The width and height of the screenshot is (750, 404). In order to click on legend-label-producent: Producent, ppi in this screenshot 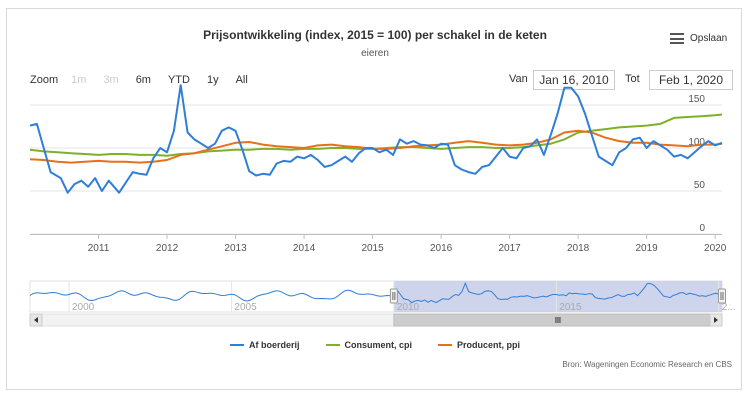, I will do `click(489, 345)`.